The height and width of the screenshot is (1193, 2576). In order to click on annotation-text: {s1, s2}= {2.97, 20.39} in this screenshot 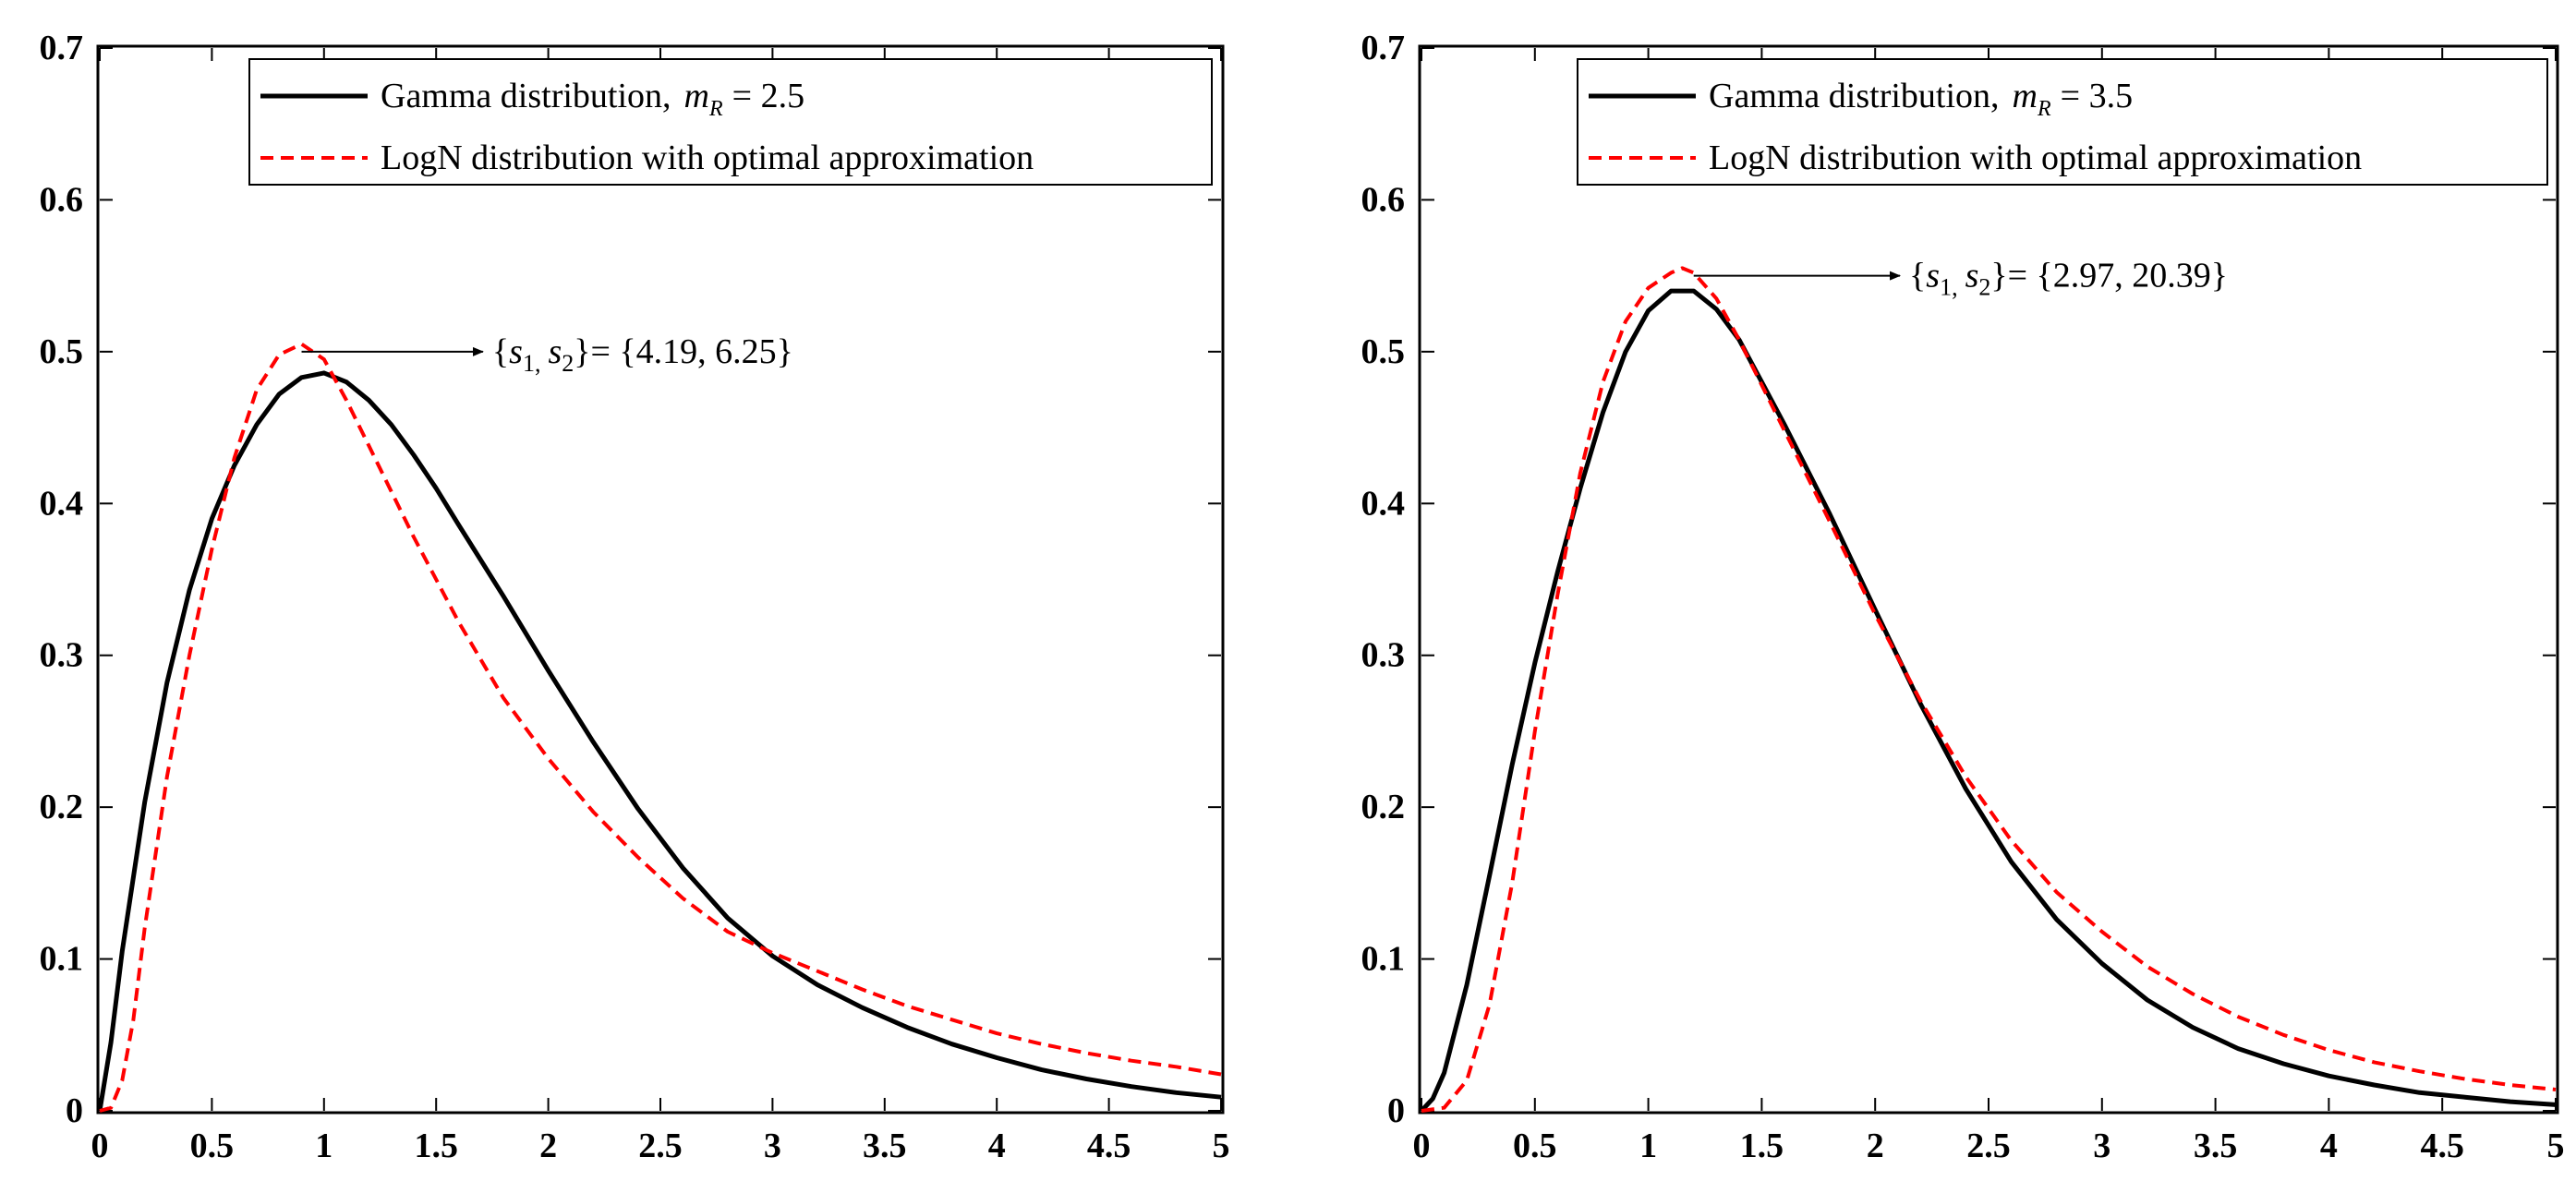, I will do `click(2068, 279)`.